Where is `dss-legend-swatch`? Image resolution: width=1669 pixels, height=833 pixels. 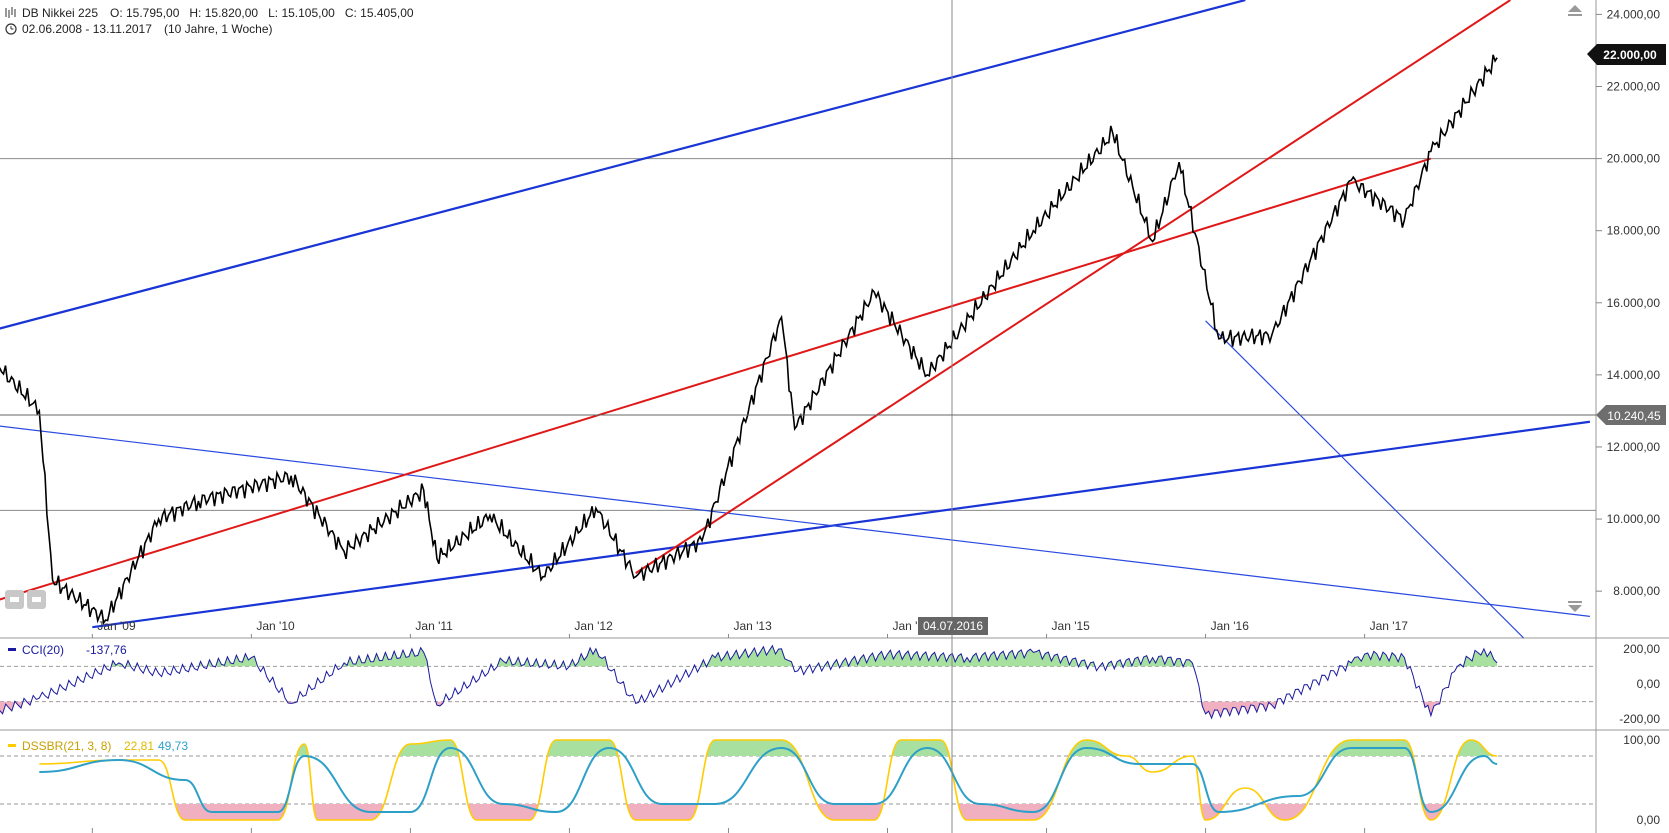
dss-legend-swatch is located at coordinates (12, 745).